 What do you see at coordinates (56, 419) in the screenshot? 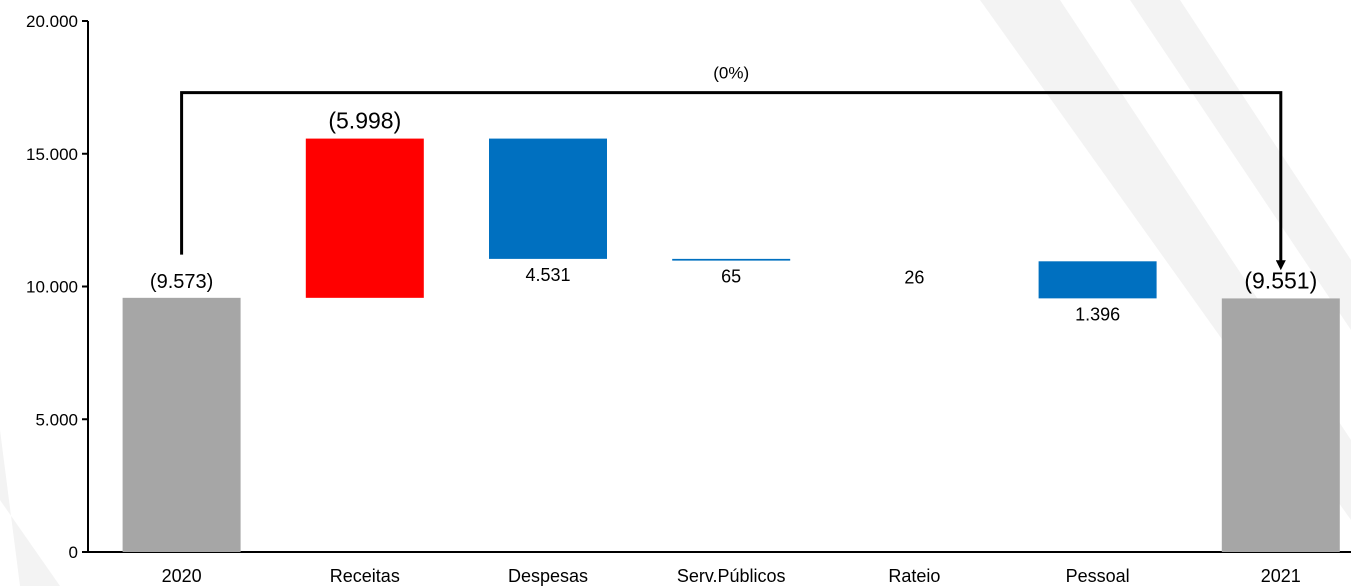
I see `y-tick-label: 5.000` at bounding box center [56, 419].